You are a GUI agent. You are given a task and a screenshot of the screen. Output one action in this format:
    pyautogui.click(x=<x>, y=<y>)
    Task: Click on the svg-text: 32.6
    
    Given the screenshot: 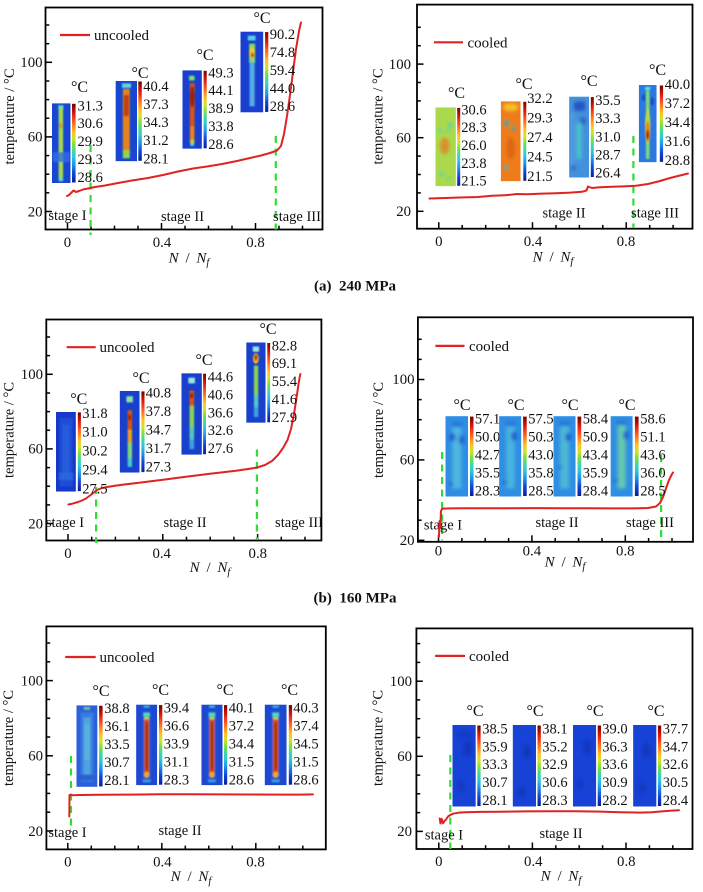 What is the action you would take?
    pyautogui.click(x=675, y=765)
    